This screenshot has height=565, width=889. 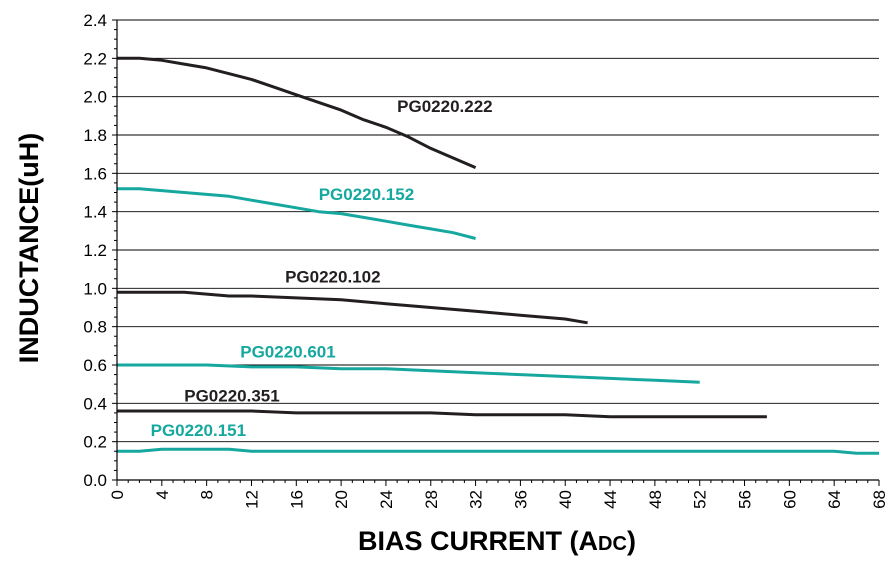 What do you see at coordinates (478, 541) in the screenshot?
I see `x-axis-label-main: BIAS CURRENT (A` at bounding box center [478, 541].